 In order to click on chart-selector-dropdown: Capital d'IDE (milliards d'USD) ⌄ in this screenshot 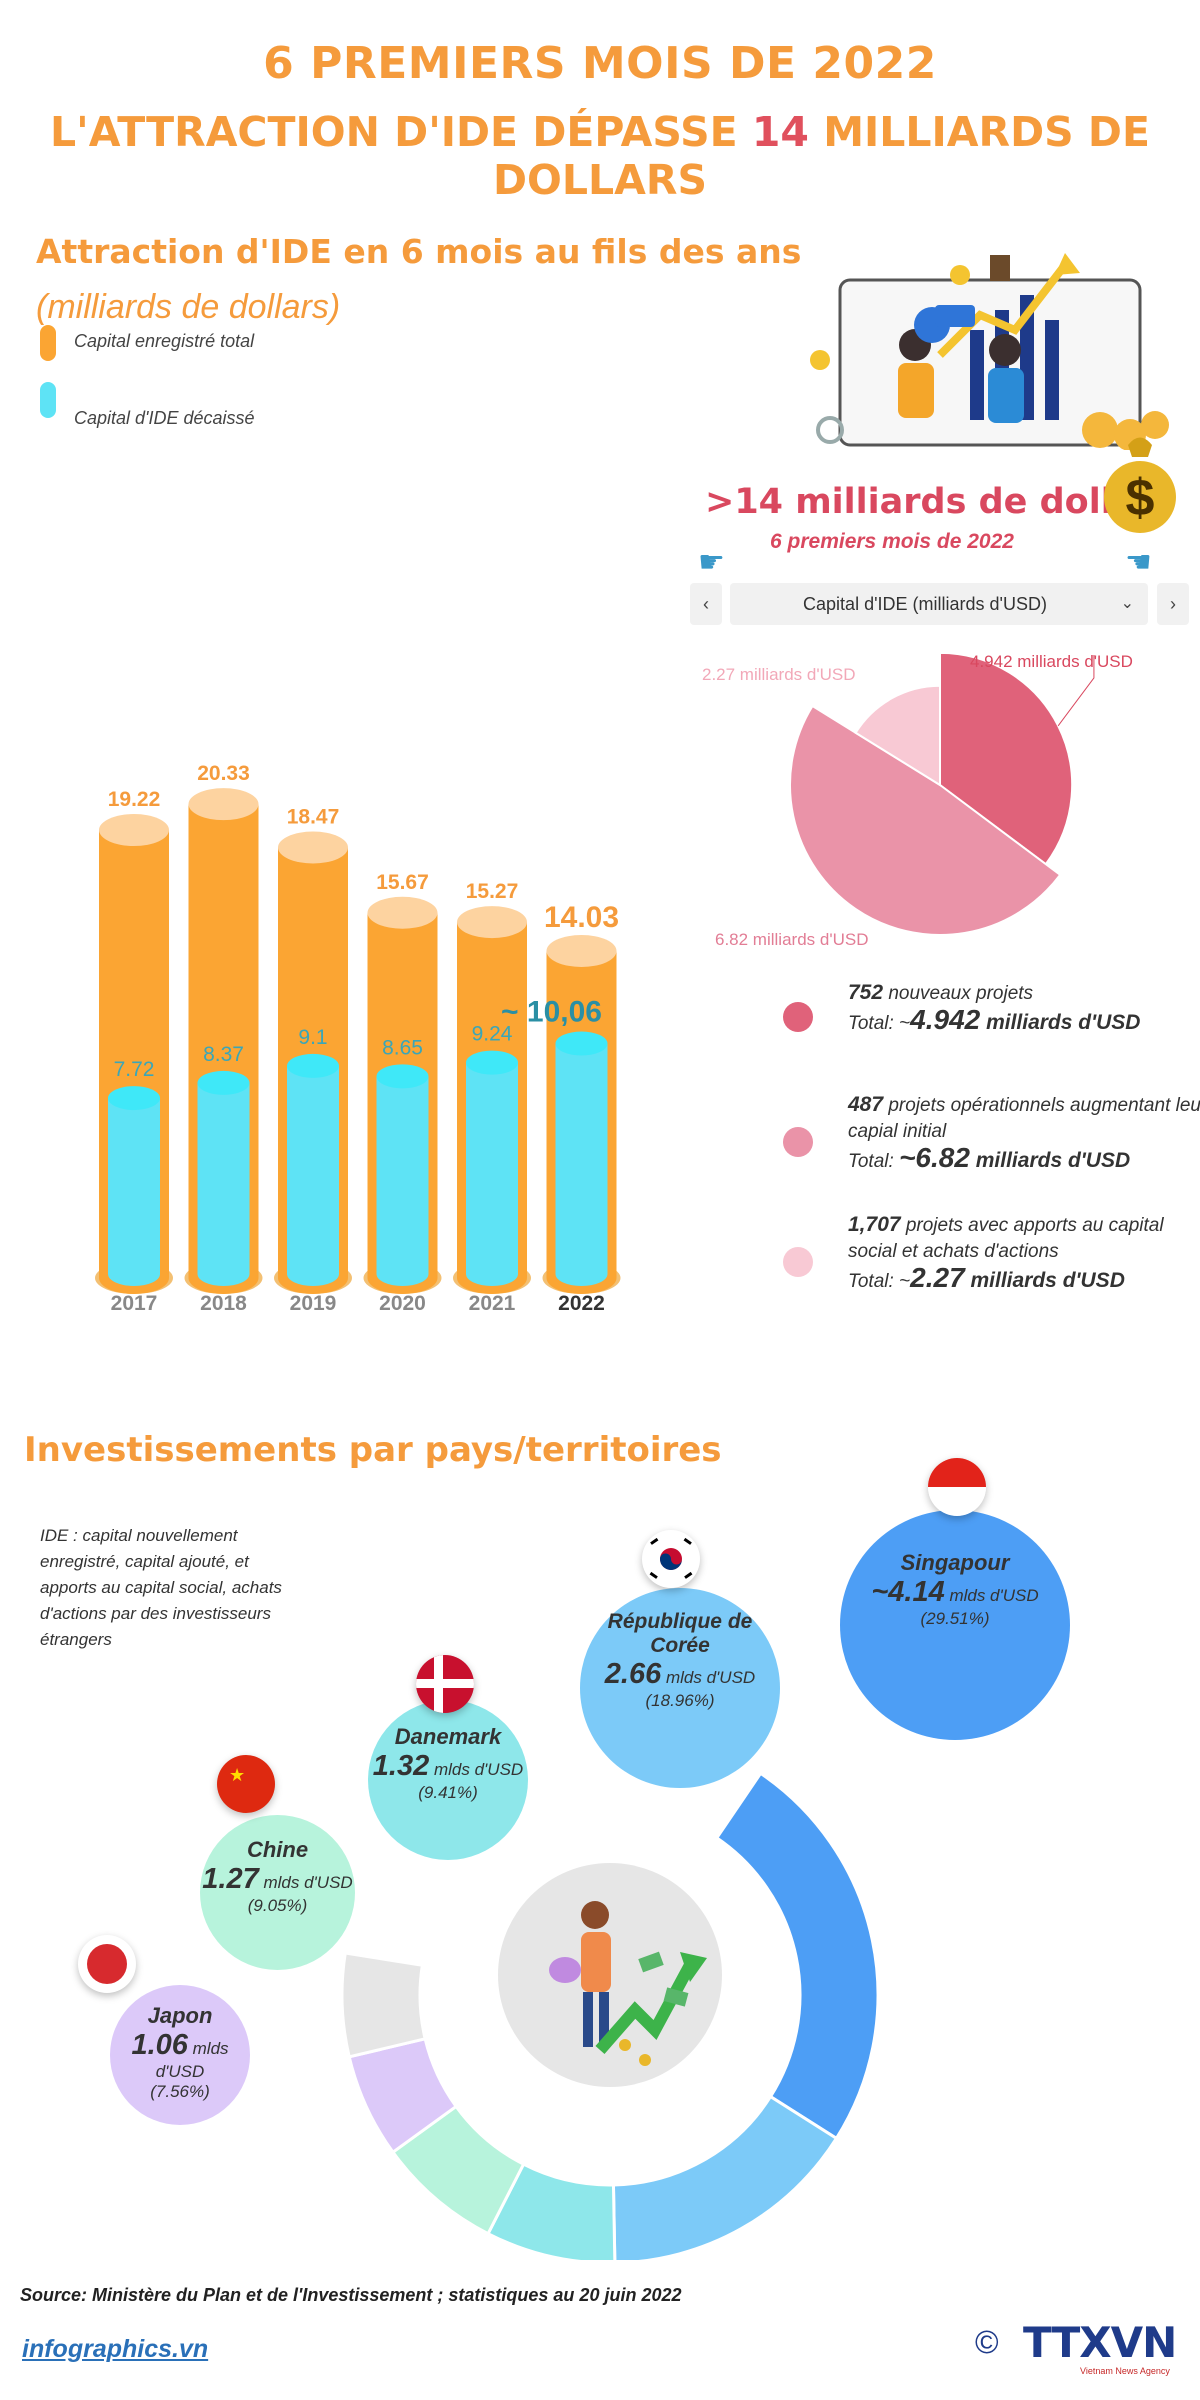, I will do `click(939, 604)`.